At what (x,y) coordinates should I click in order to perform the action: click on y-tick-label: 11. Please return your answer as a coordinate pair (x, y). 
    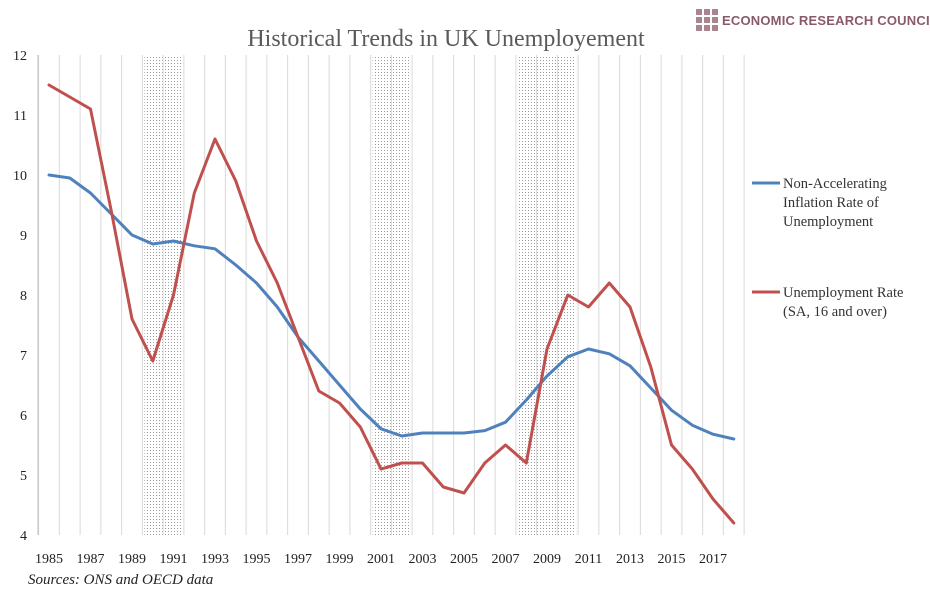
    Looking at the image, I should click on (20, 116).